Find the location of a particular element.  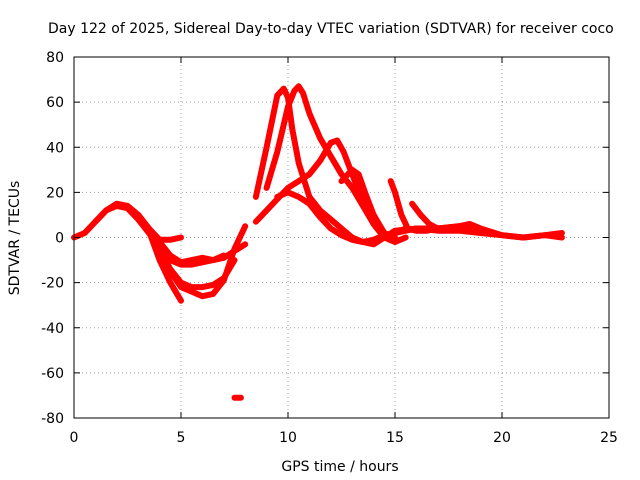

x-tick-label: 10 is located at coordinates (288, 438).